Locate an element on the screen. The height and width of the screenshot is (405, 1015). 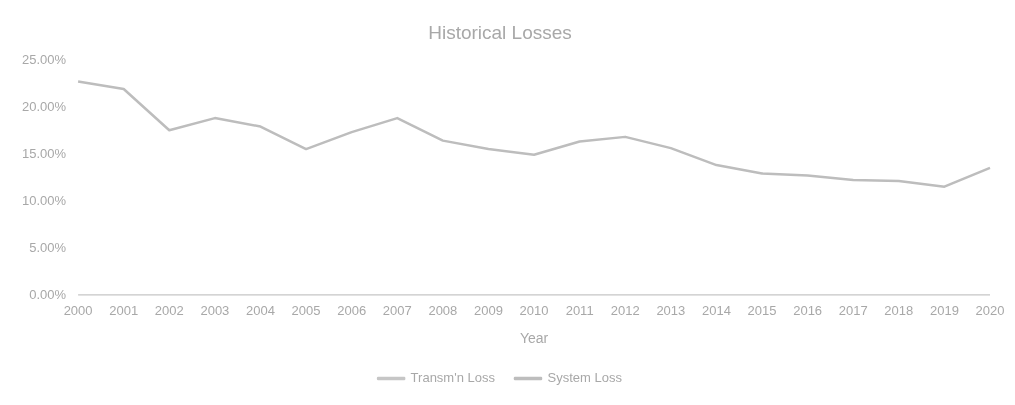
x-tick-label: 2014 is located at coordinates (716, 310).